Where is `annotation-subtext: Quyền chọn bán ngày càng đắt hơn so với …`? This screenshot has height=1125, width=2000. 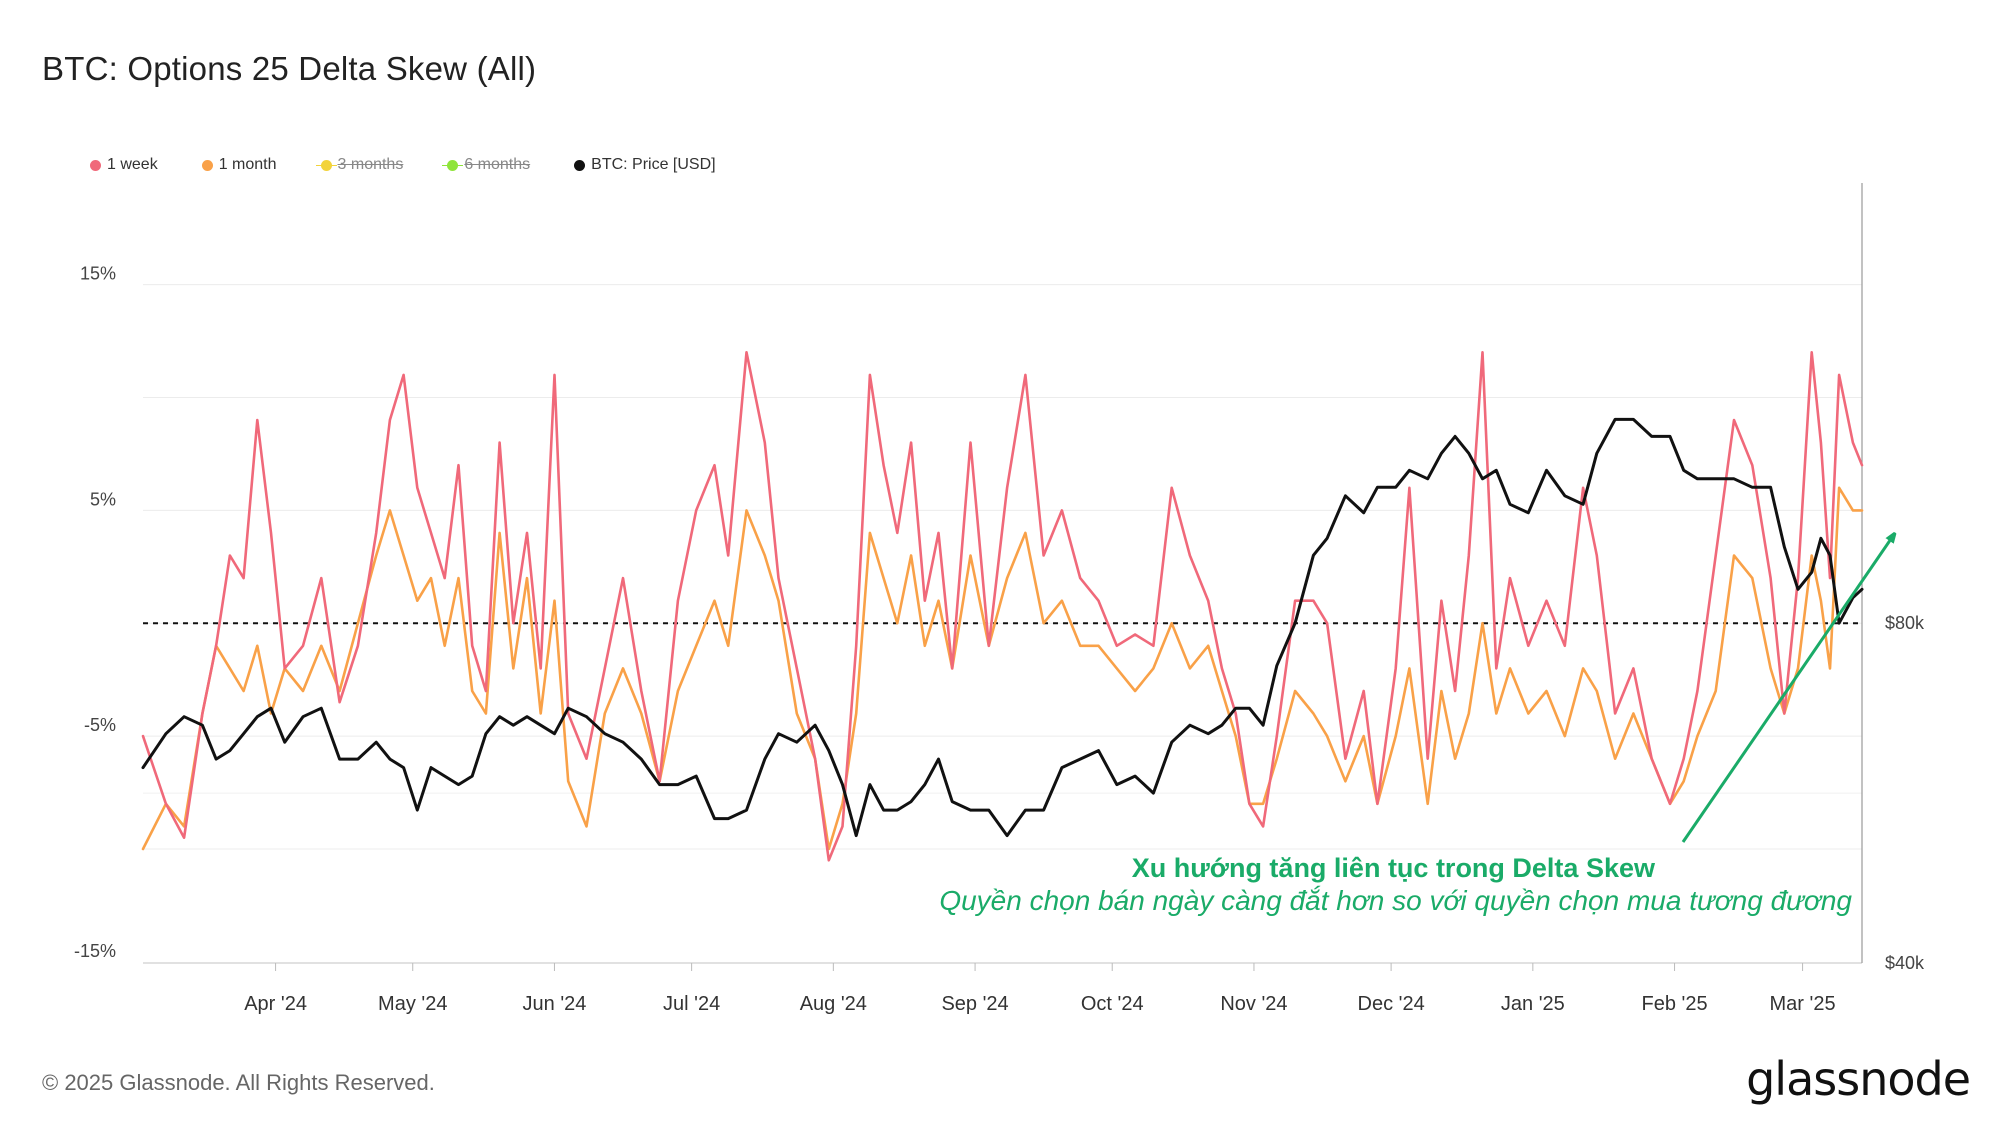
annotation-subtext: Quyền chọn bán ngày càng đắt hơn so với … is located at coordinates (1395, 900).